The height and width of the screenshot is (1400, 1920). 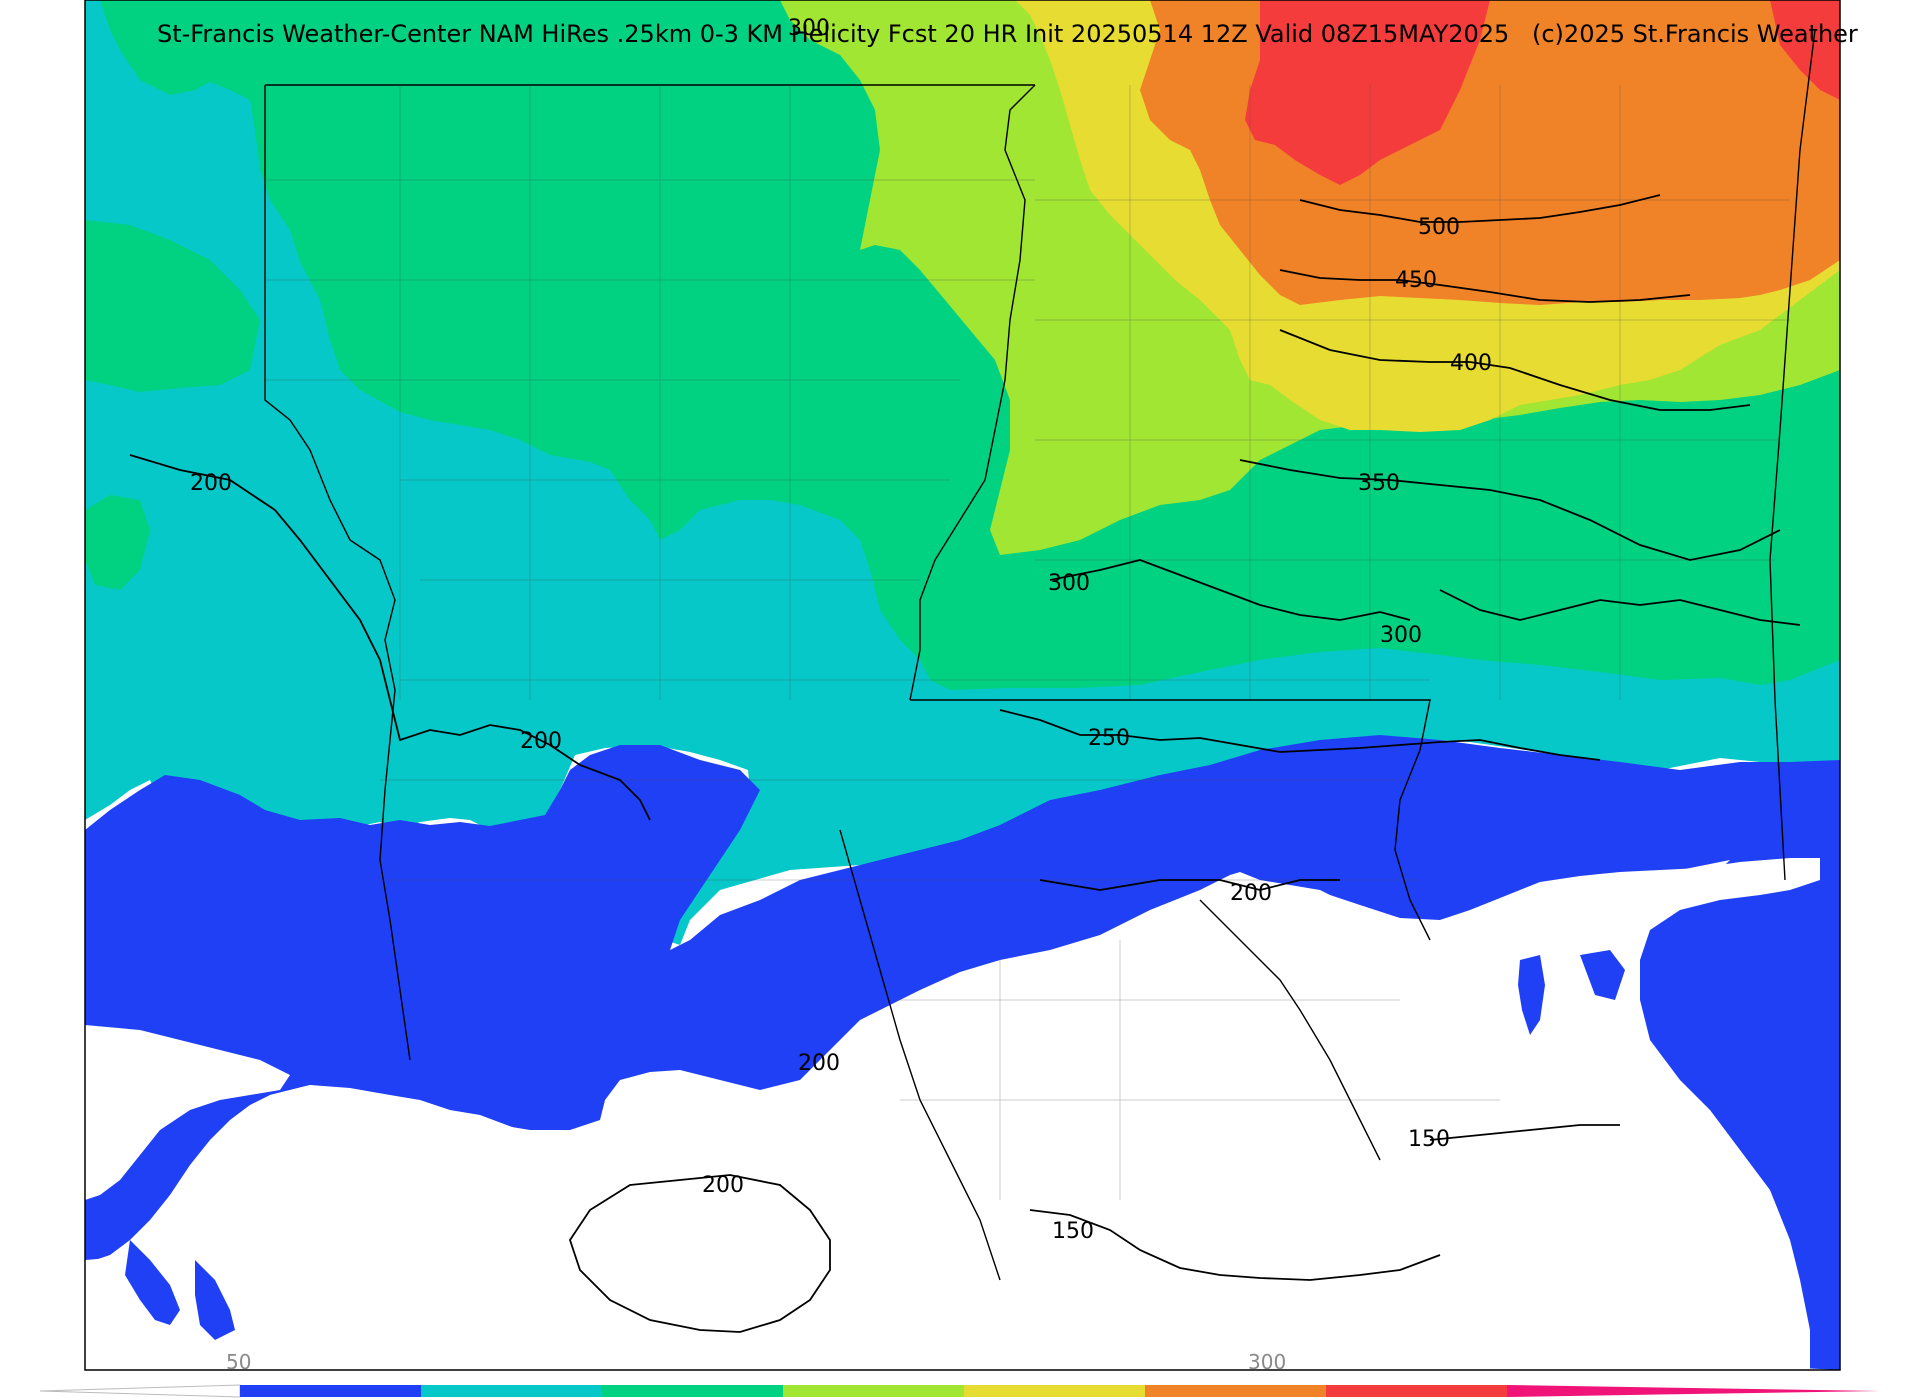 What do you see at coordinates (1235, 1245) in the screenshot?
I see `contour-150-coast` at bounding box center [1235, 1245].